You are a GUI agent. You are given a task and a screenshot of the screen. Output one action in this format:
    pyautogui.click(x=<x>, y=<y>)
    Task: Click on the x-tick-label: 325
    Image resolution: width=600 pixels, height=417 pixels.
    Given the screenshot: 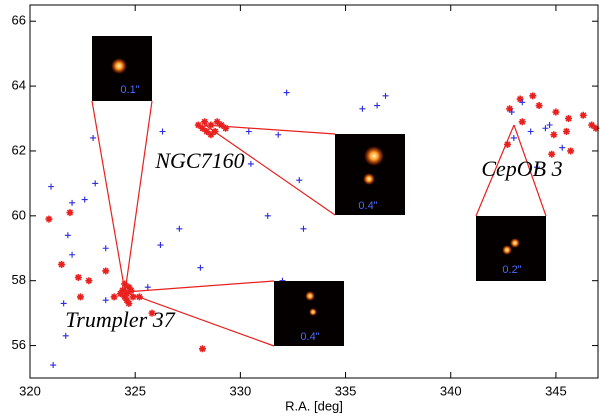 What is the action you would take?
    pyautogui.click(x=135, y=390)
    